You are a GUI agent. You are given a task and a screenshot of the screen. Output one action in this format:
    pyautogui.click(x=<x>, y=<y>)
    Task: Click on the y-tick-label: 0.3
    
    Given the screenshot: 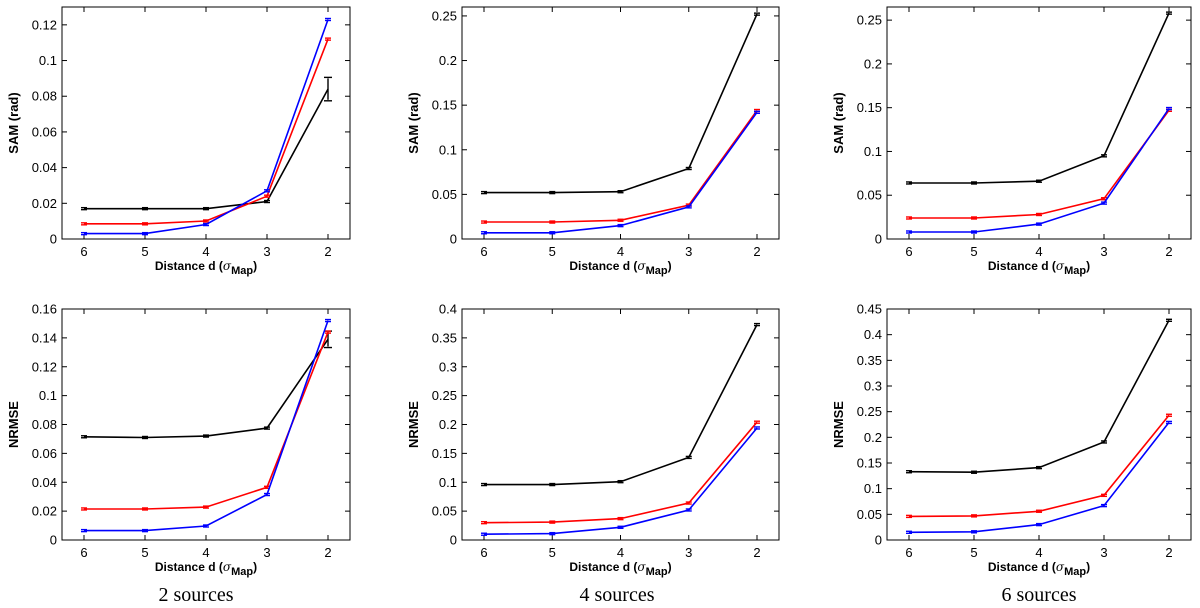 What is the action you would take?
    pyautogui.click(x=873, y=386)
    